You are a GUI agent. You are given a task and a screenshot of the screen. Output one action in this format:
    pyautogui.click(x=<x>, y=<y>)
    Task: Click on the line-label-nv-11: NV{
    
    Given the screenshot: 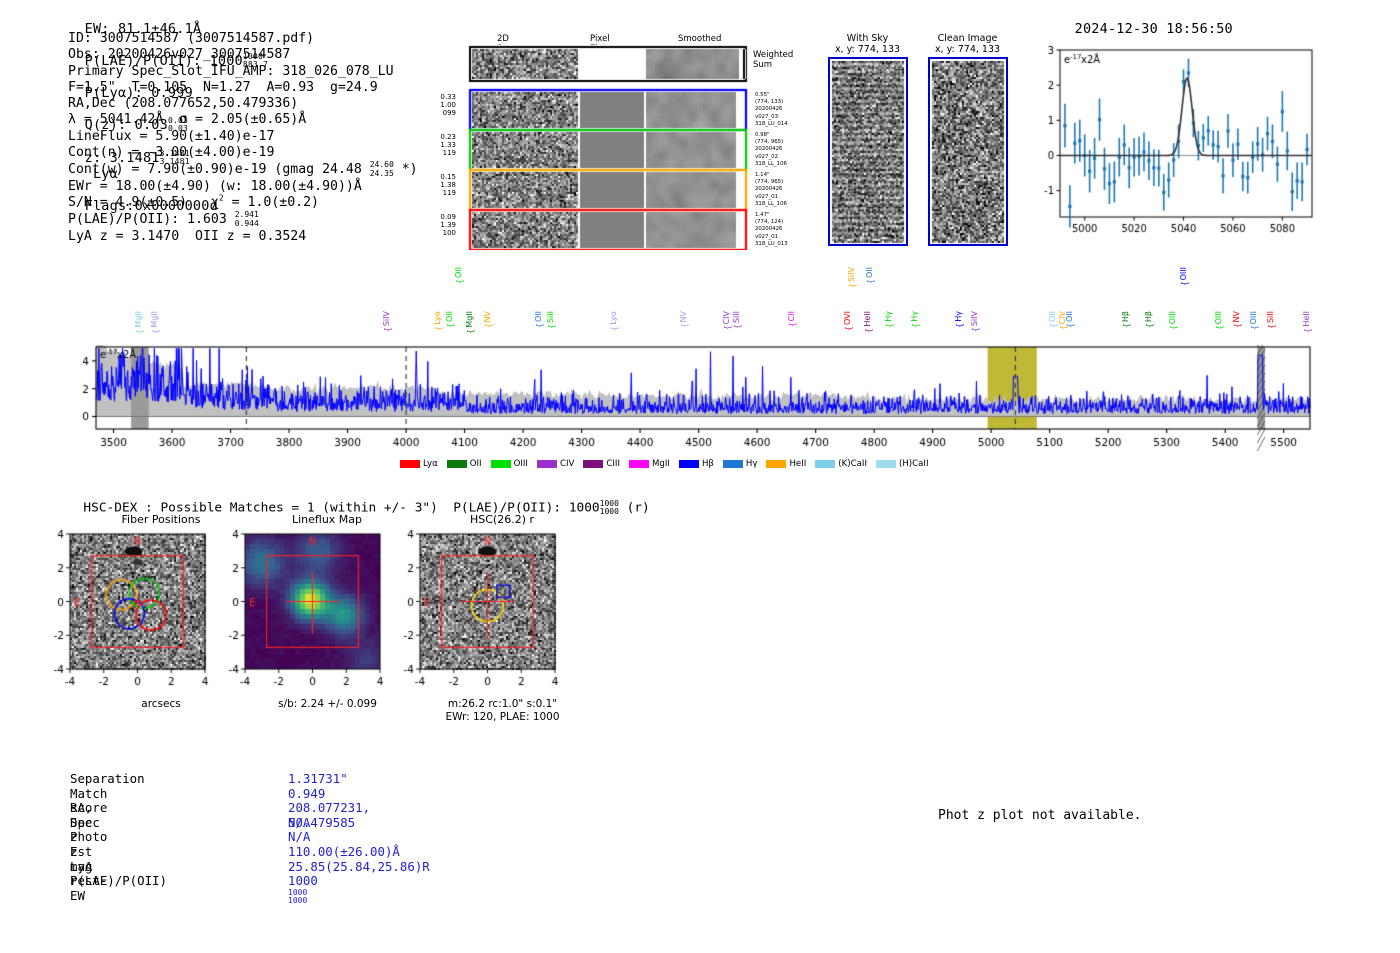 What is the action you would take?
    pyautogui.click(x=683, y=320)
    